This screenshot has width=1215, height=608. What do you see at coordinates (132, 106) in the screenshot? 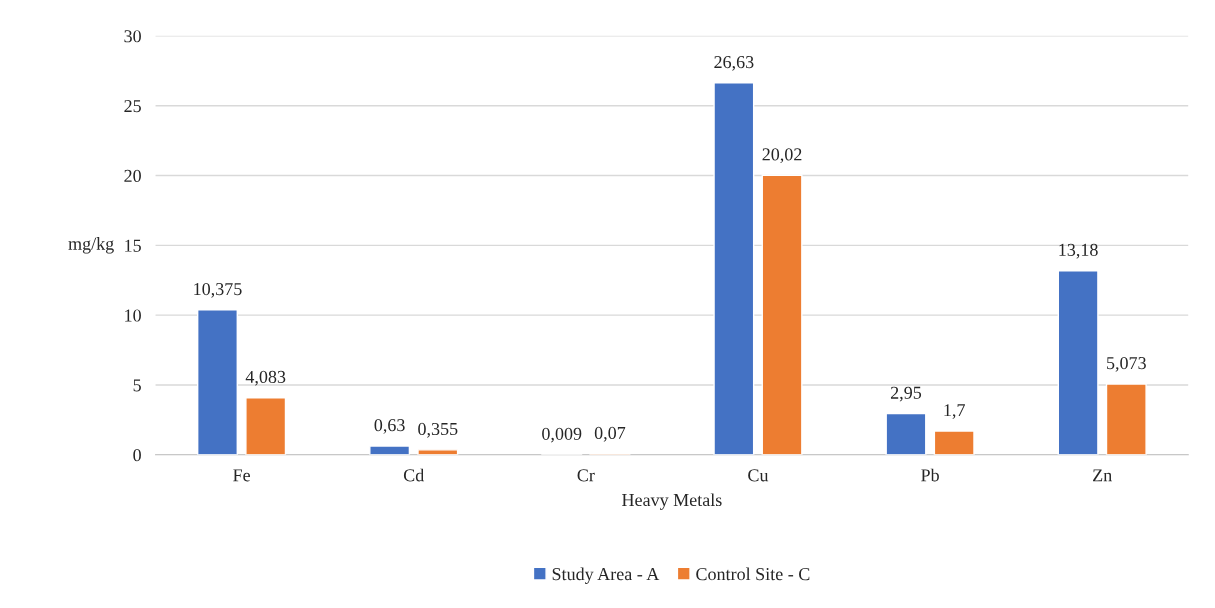
I see `y-tick-label: 25` at bounding box center [132, 106].